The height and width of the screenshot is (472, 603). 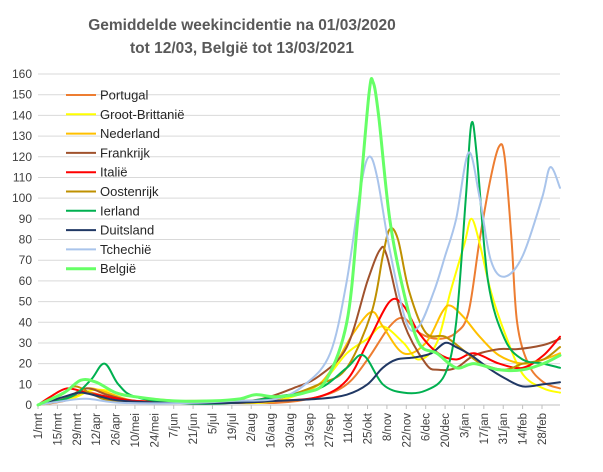 I want to click on x-tick-label: 2/aug, so click(x=252, y=427).